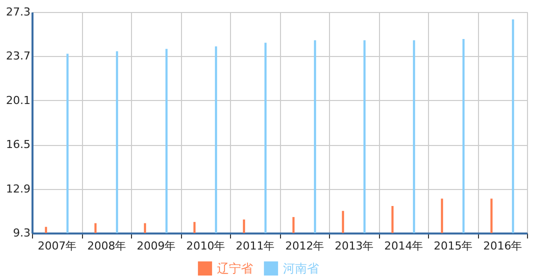 This screenshot has width=543, height=280. I want to click on y-tick-label: 9.3, so click(21, 233).